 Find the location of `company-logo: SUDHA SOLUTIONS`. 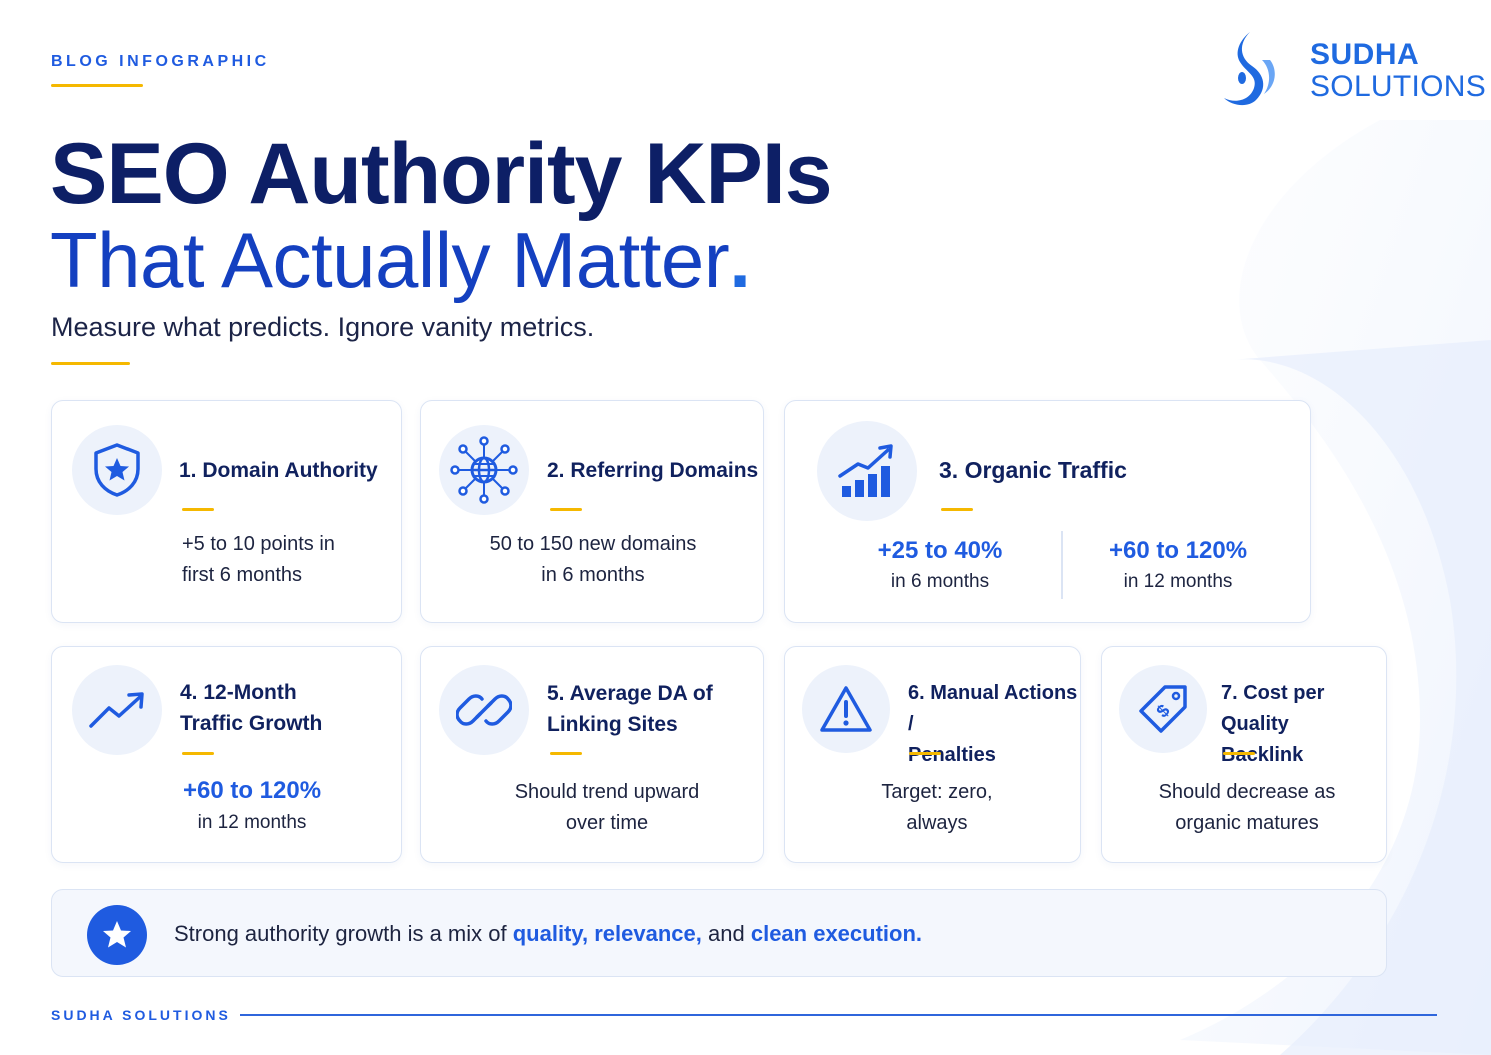

company-logo: SUDHA SOLUTIONS is located at coordinates (1352, 70).